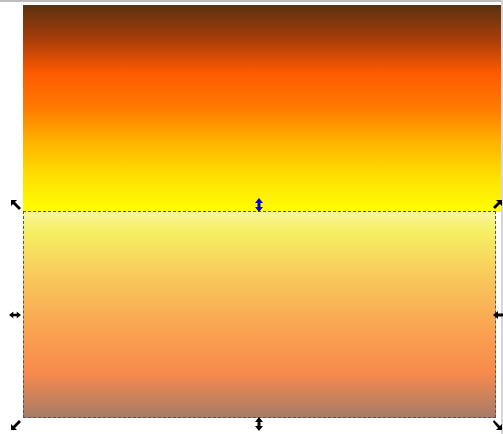 The height and width of the screenshot is (434, 503). I want to click on page-border-top, so click(251, 1).